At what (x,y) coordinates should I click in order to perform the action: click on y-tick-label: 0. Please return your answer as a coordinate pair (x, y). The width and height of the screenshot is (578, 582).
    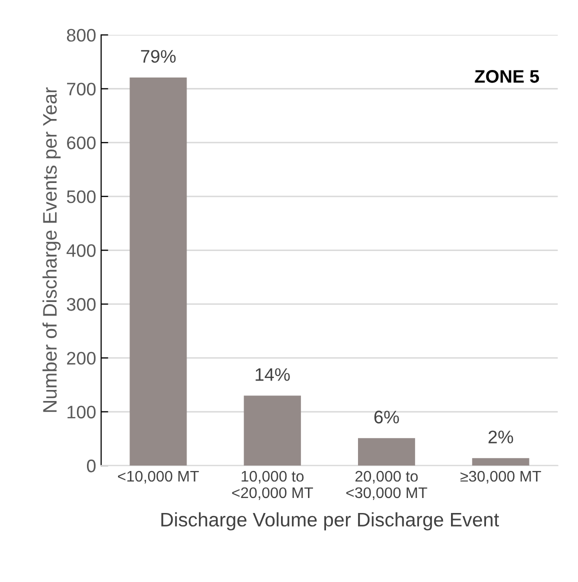
    Looking at the image, I should click on (91, 466).